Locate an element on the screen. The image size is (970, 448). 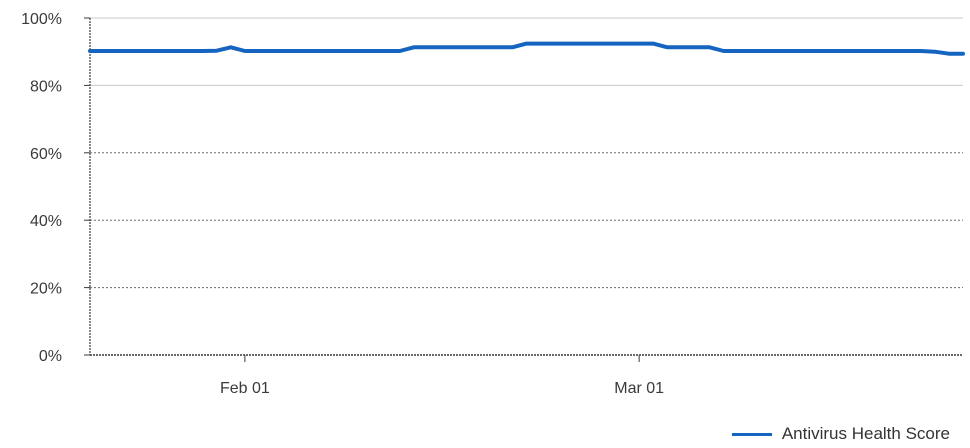
x-tick-label: Mar 01 is located at coordinates (639, 388).